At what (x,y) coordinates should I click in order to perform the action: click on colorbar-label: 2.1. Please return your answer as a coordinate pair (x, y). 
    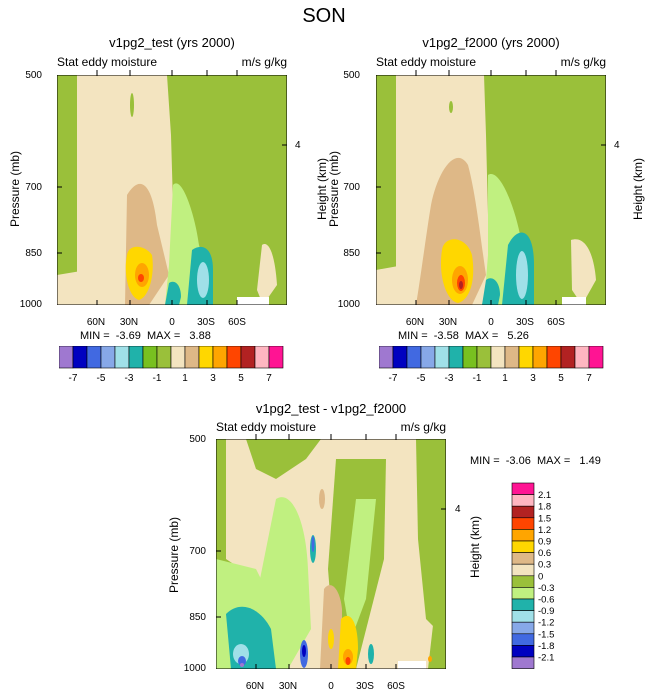
    Looking at the image, I should click on (544, 495).